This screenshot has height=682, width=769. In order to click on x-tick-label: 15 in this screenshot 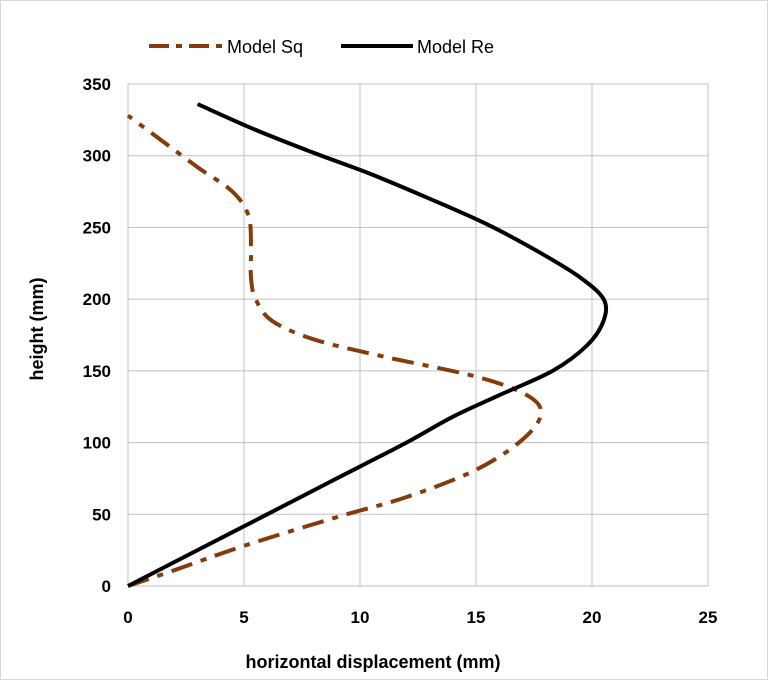, I will do `click(476, 617)`.